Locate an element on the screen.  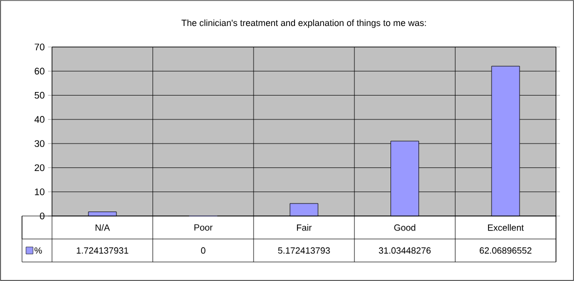
x-tick-label: Good is located at coordinates (405, 227).